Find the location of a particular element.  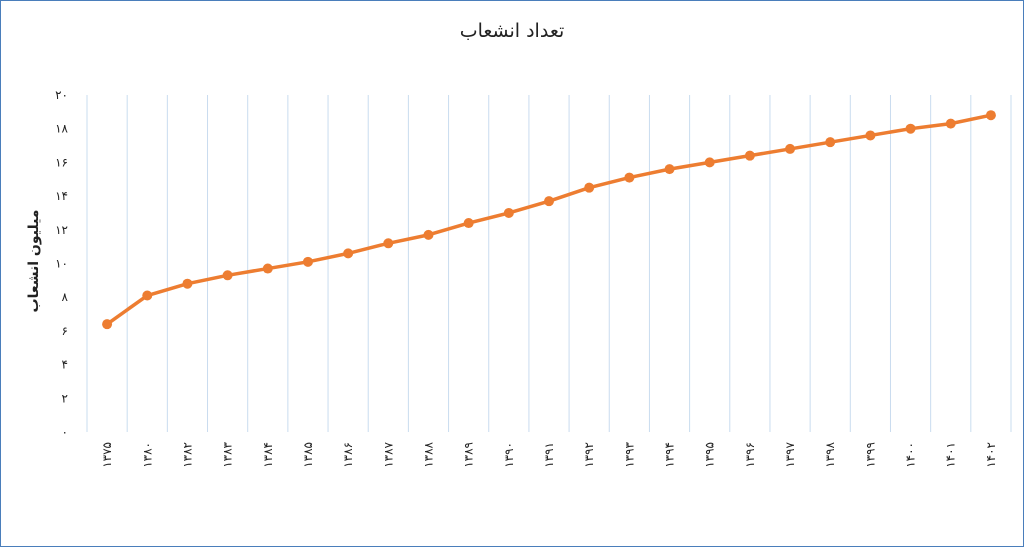

x-tick-label: ۱۳۹۷ is located at coordinates (790, 454).